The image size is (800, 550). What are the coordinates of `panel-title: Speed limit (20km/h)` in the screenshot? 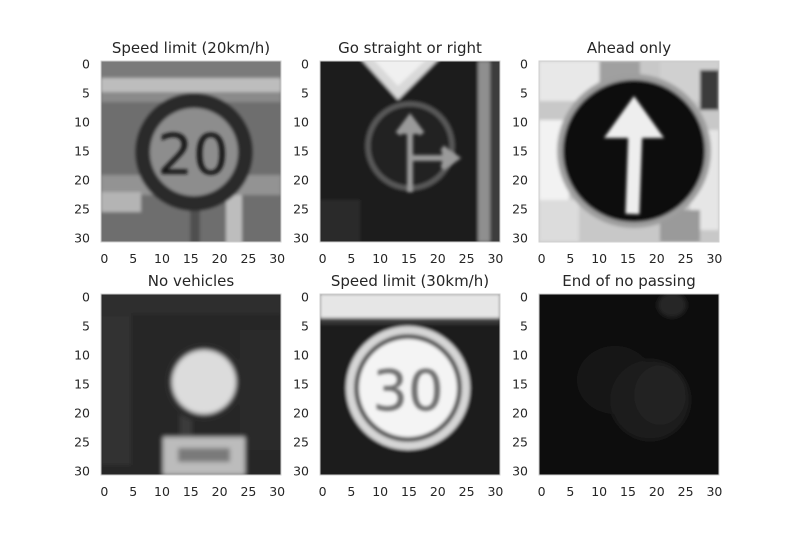 It's located at (191, 48).